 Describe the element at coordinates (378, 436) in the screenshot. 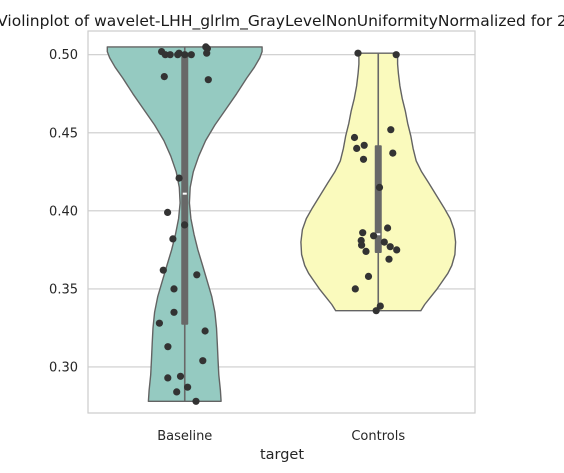

I see `x-tick-label: Controls` at that location.